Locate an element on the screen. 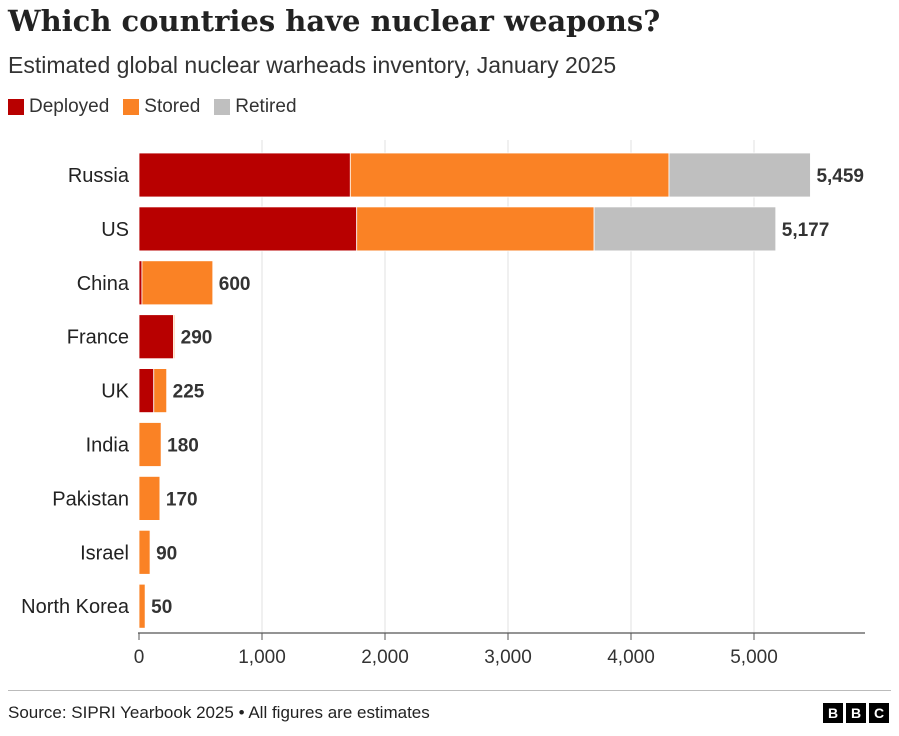  legend-swatch-retired is located at coordinates (222, 107).